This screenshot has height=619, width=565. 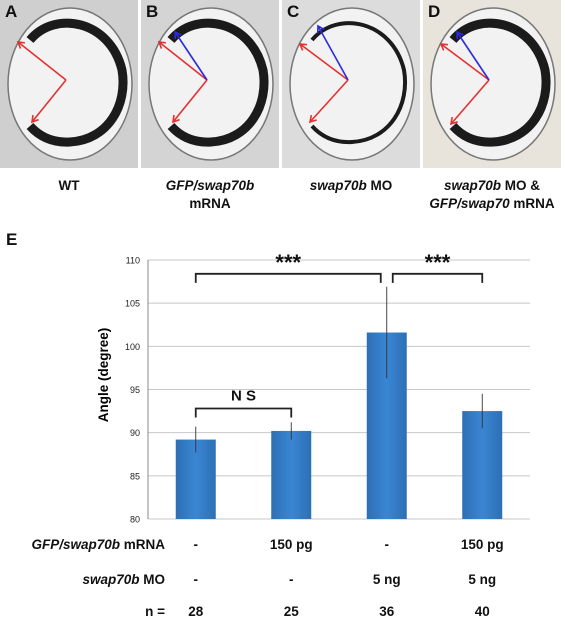 I want to click on caption-line: WT, so click(x=72, y=186).